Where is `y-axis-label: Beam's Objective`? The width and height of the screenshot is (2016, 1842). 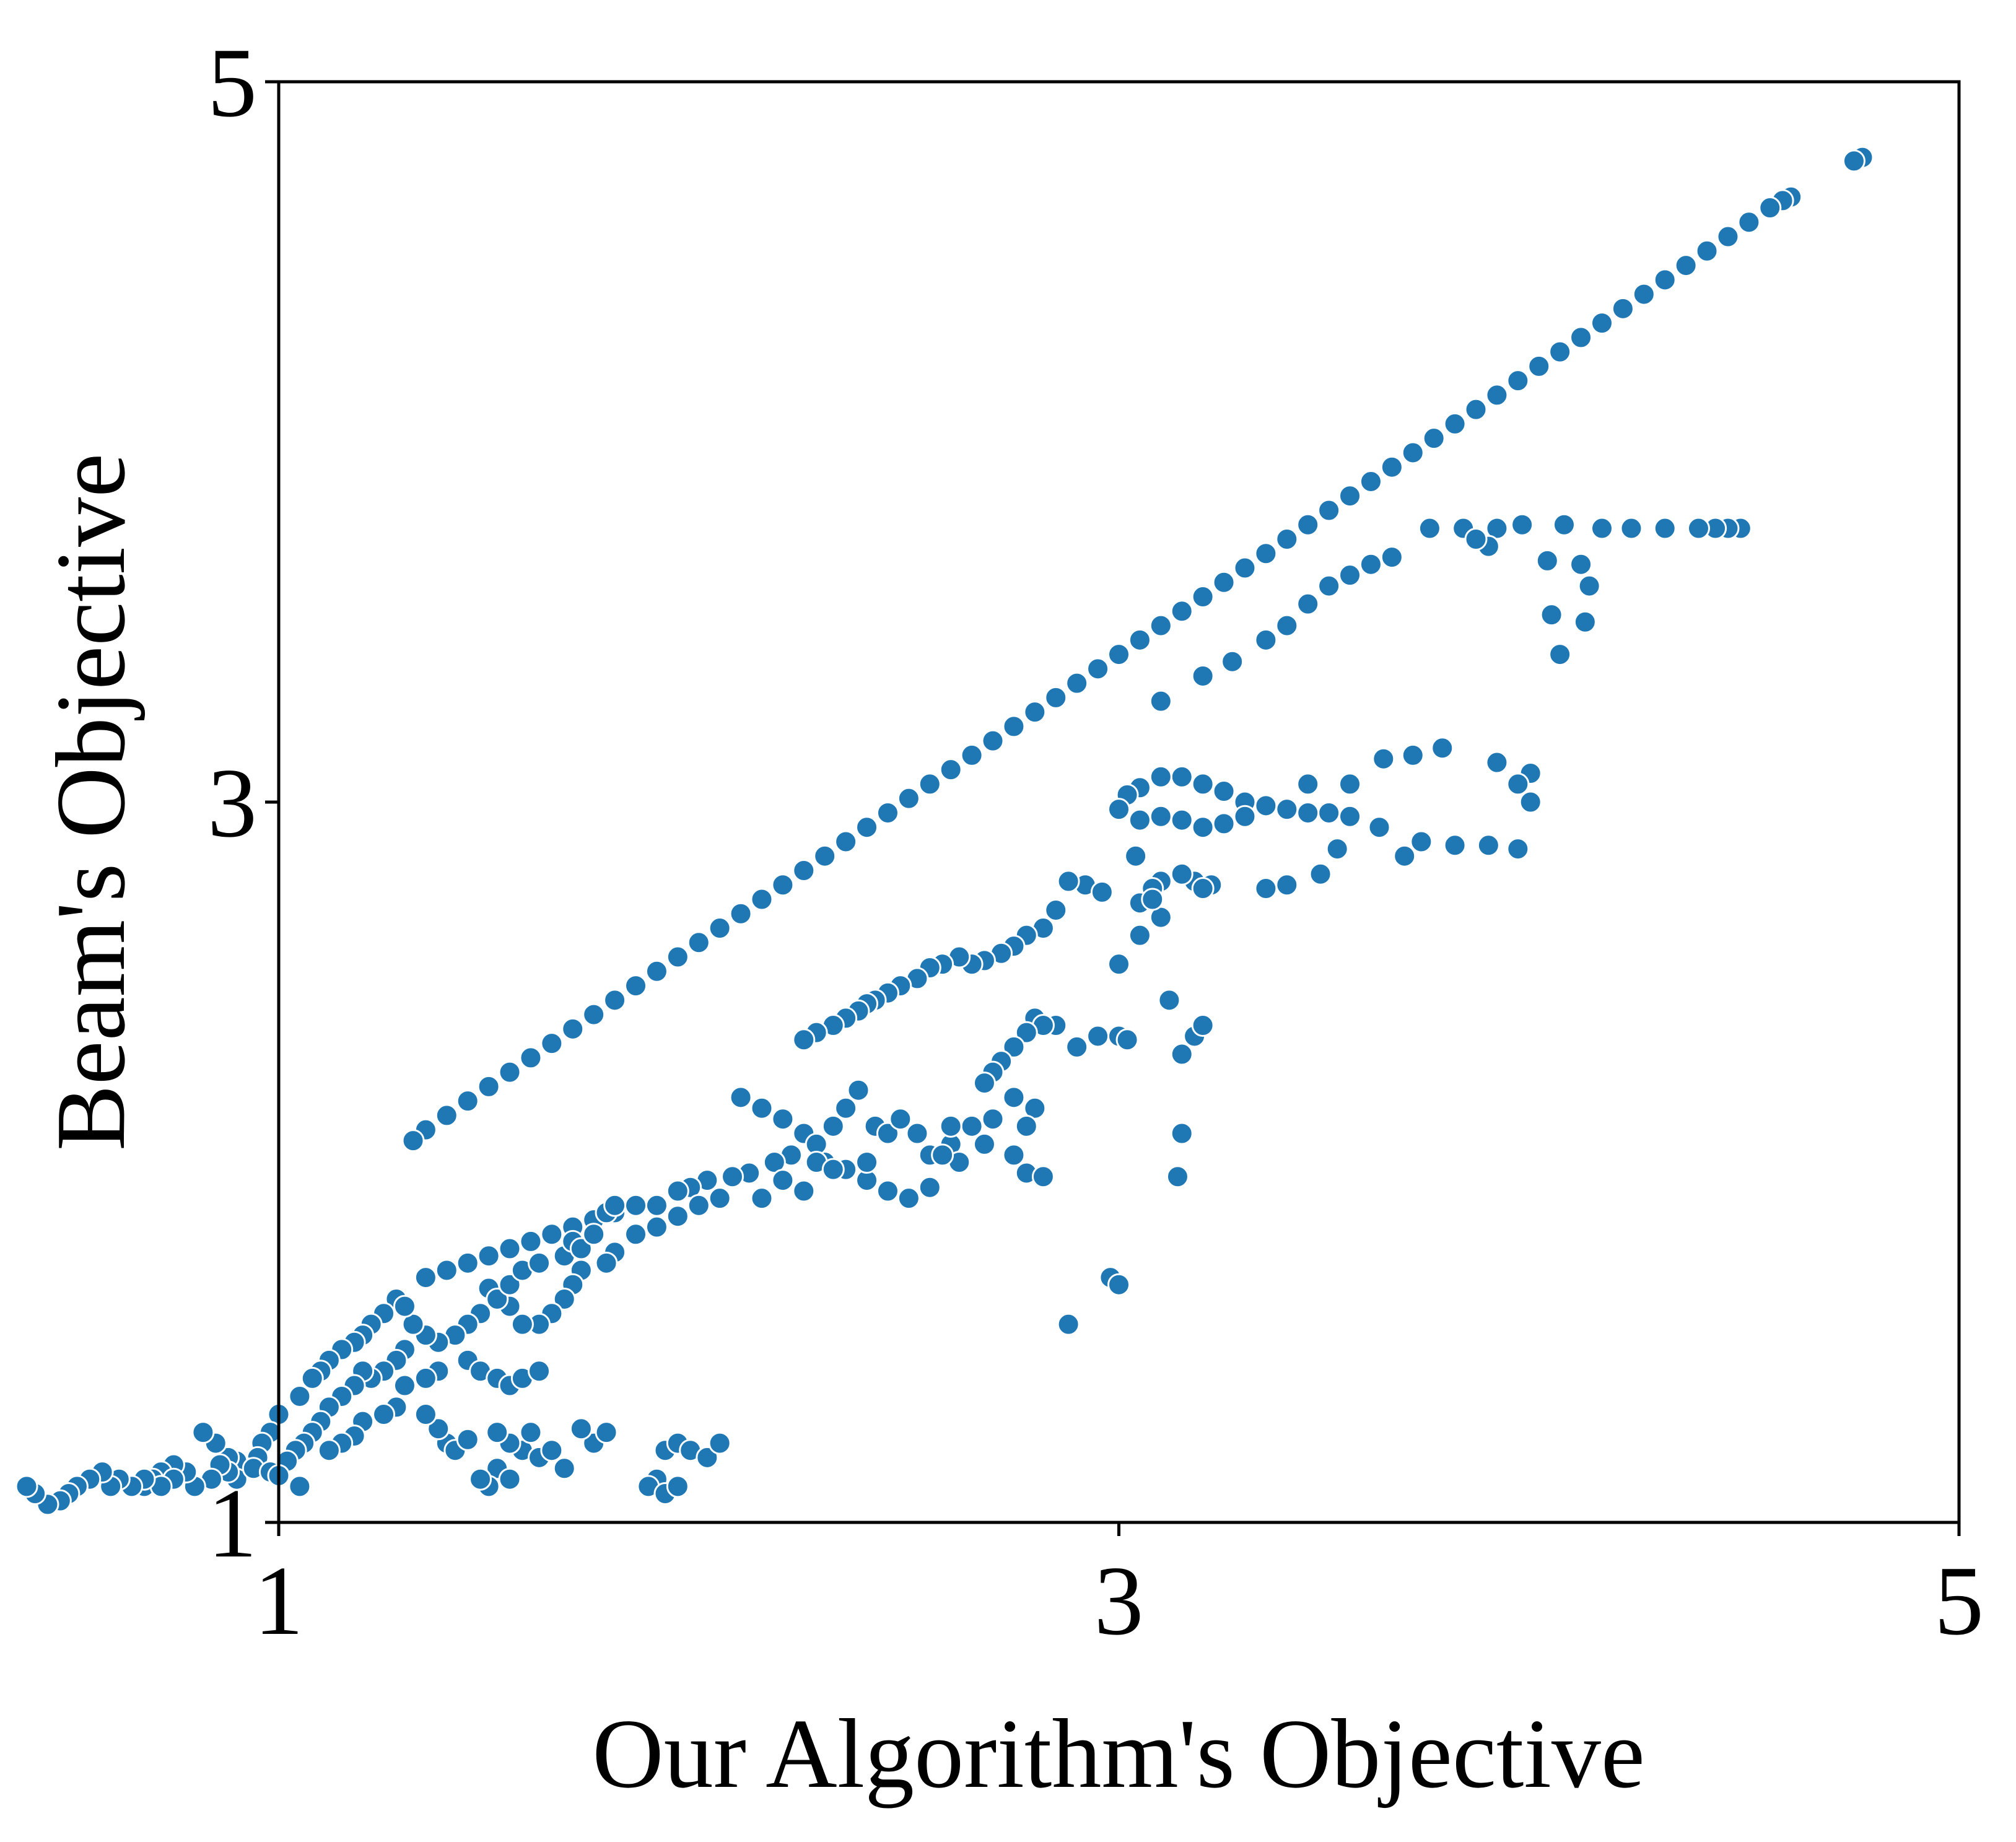 y-axis-label: Beam's Objective is located at coordinates (90, 802).